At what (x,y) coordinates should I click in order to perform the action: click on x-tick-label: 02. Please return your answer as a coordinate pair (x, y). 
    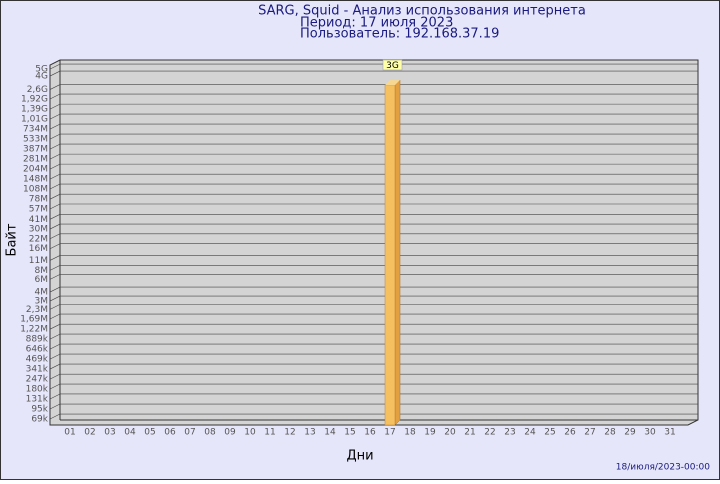
    Looking at the image, I should click on (89, 433).